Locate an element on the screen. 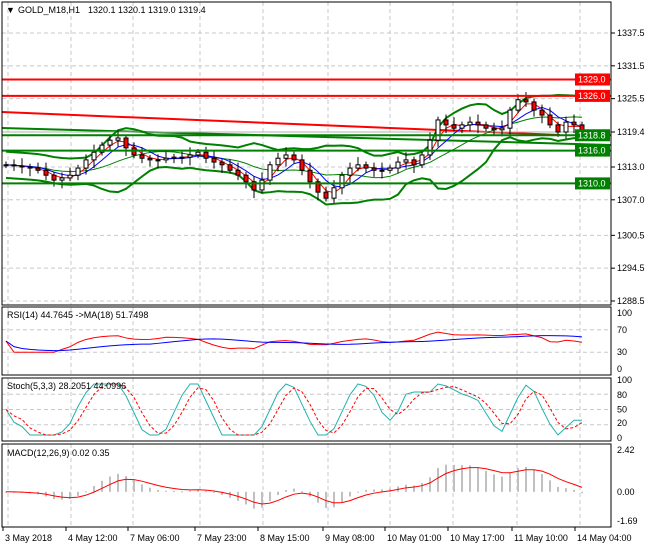 This screenshot has height=550, width=650. stoch-signal-line is located at coordinates (294, 409).